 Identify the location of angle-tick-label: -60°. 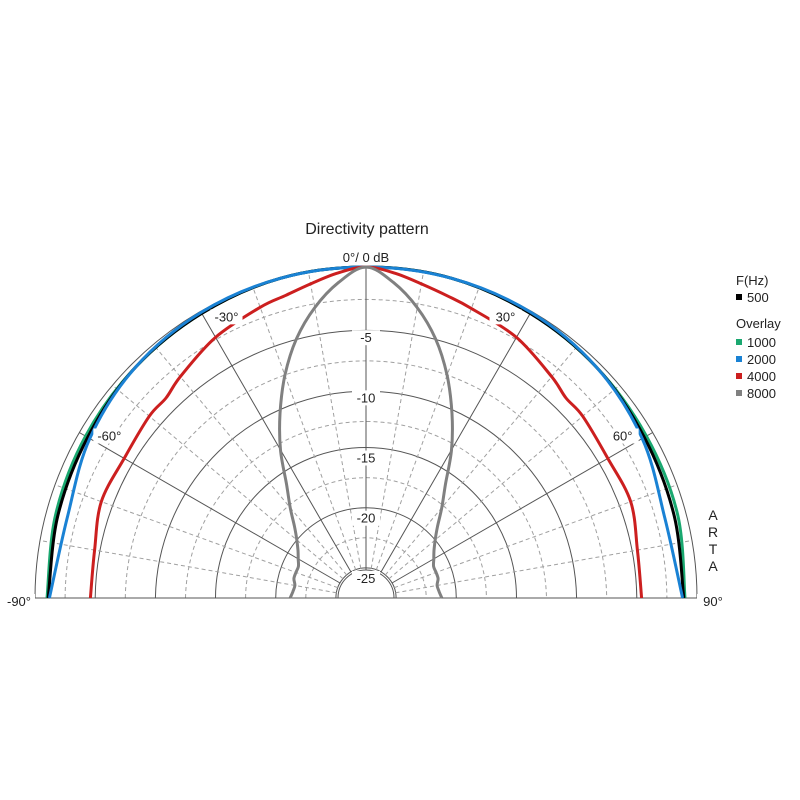
(109, 436).